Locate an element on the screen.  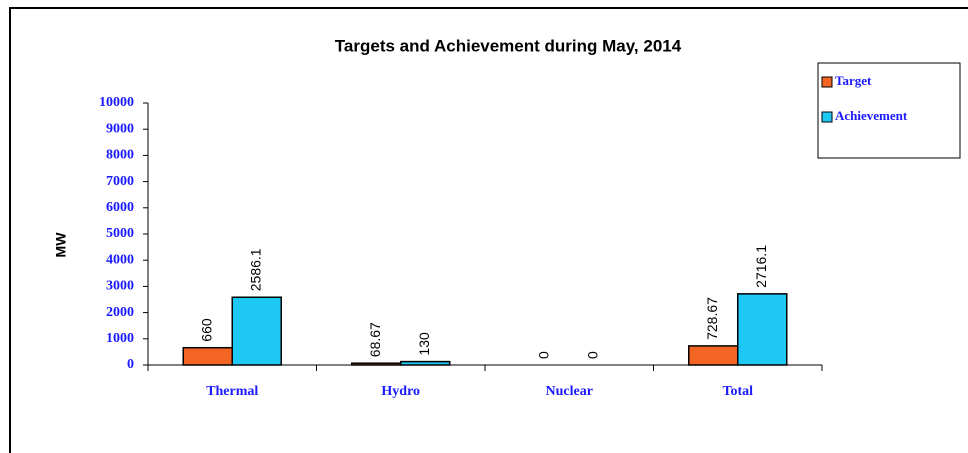
y-tick-label: 1000 is located at coordinates (120, 338).